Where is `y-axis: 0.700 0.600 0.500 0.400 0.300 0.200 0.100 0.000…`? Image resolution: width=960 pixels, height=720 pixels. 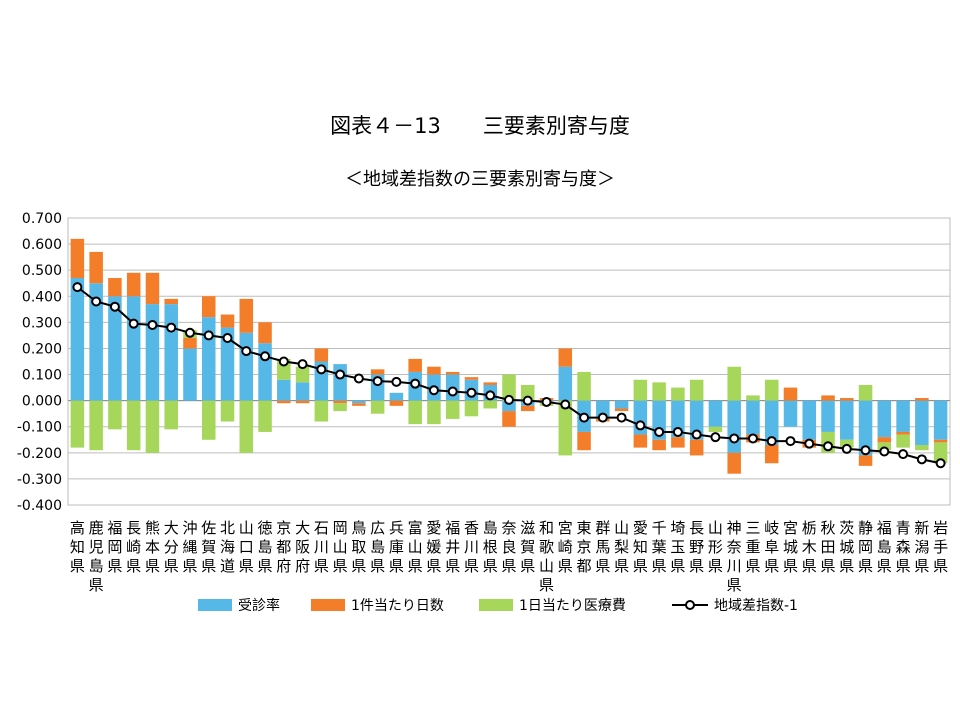
y-axis: 0.700 0.600 0.500 0.400 0.300 0.200 0.100 0.000… is located at coordinates (39, 362).